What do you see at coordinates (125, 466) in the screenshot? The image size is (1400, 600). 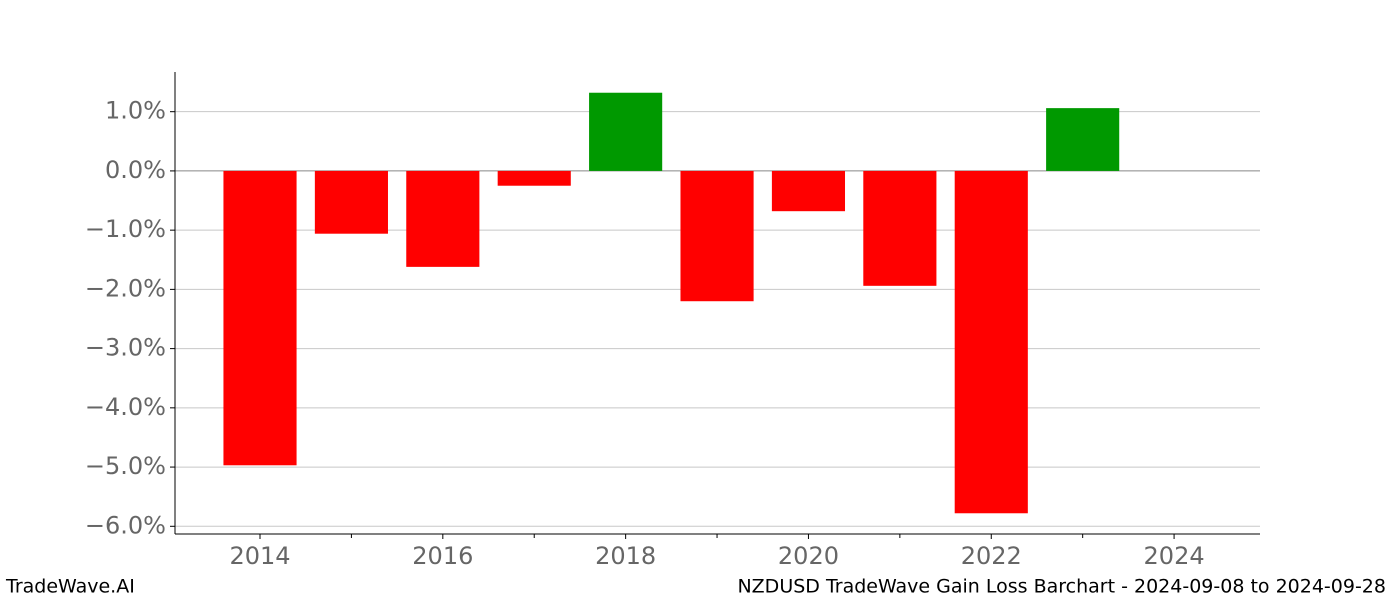 I see `y-tick-label: −5.0%` at bounding box center [125, 466].